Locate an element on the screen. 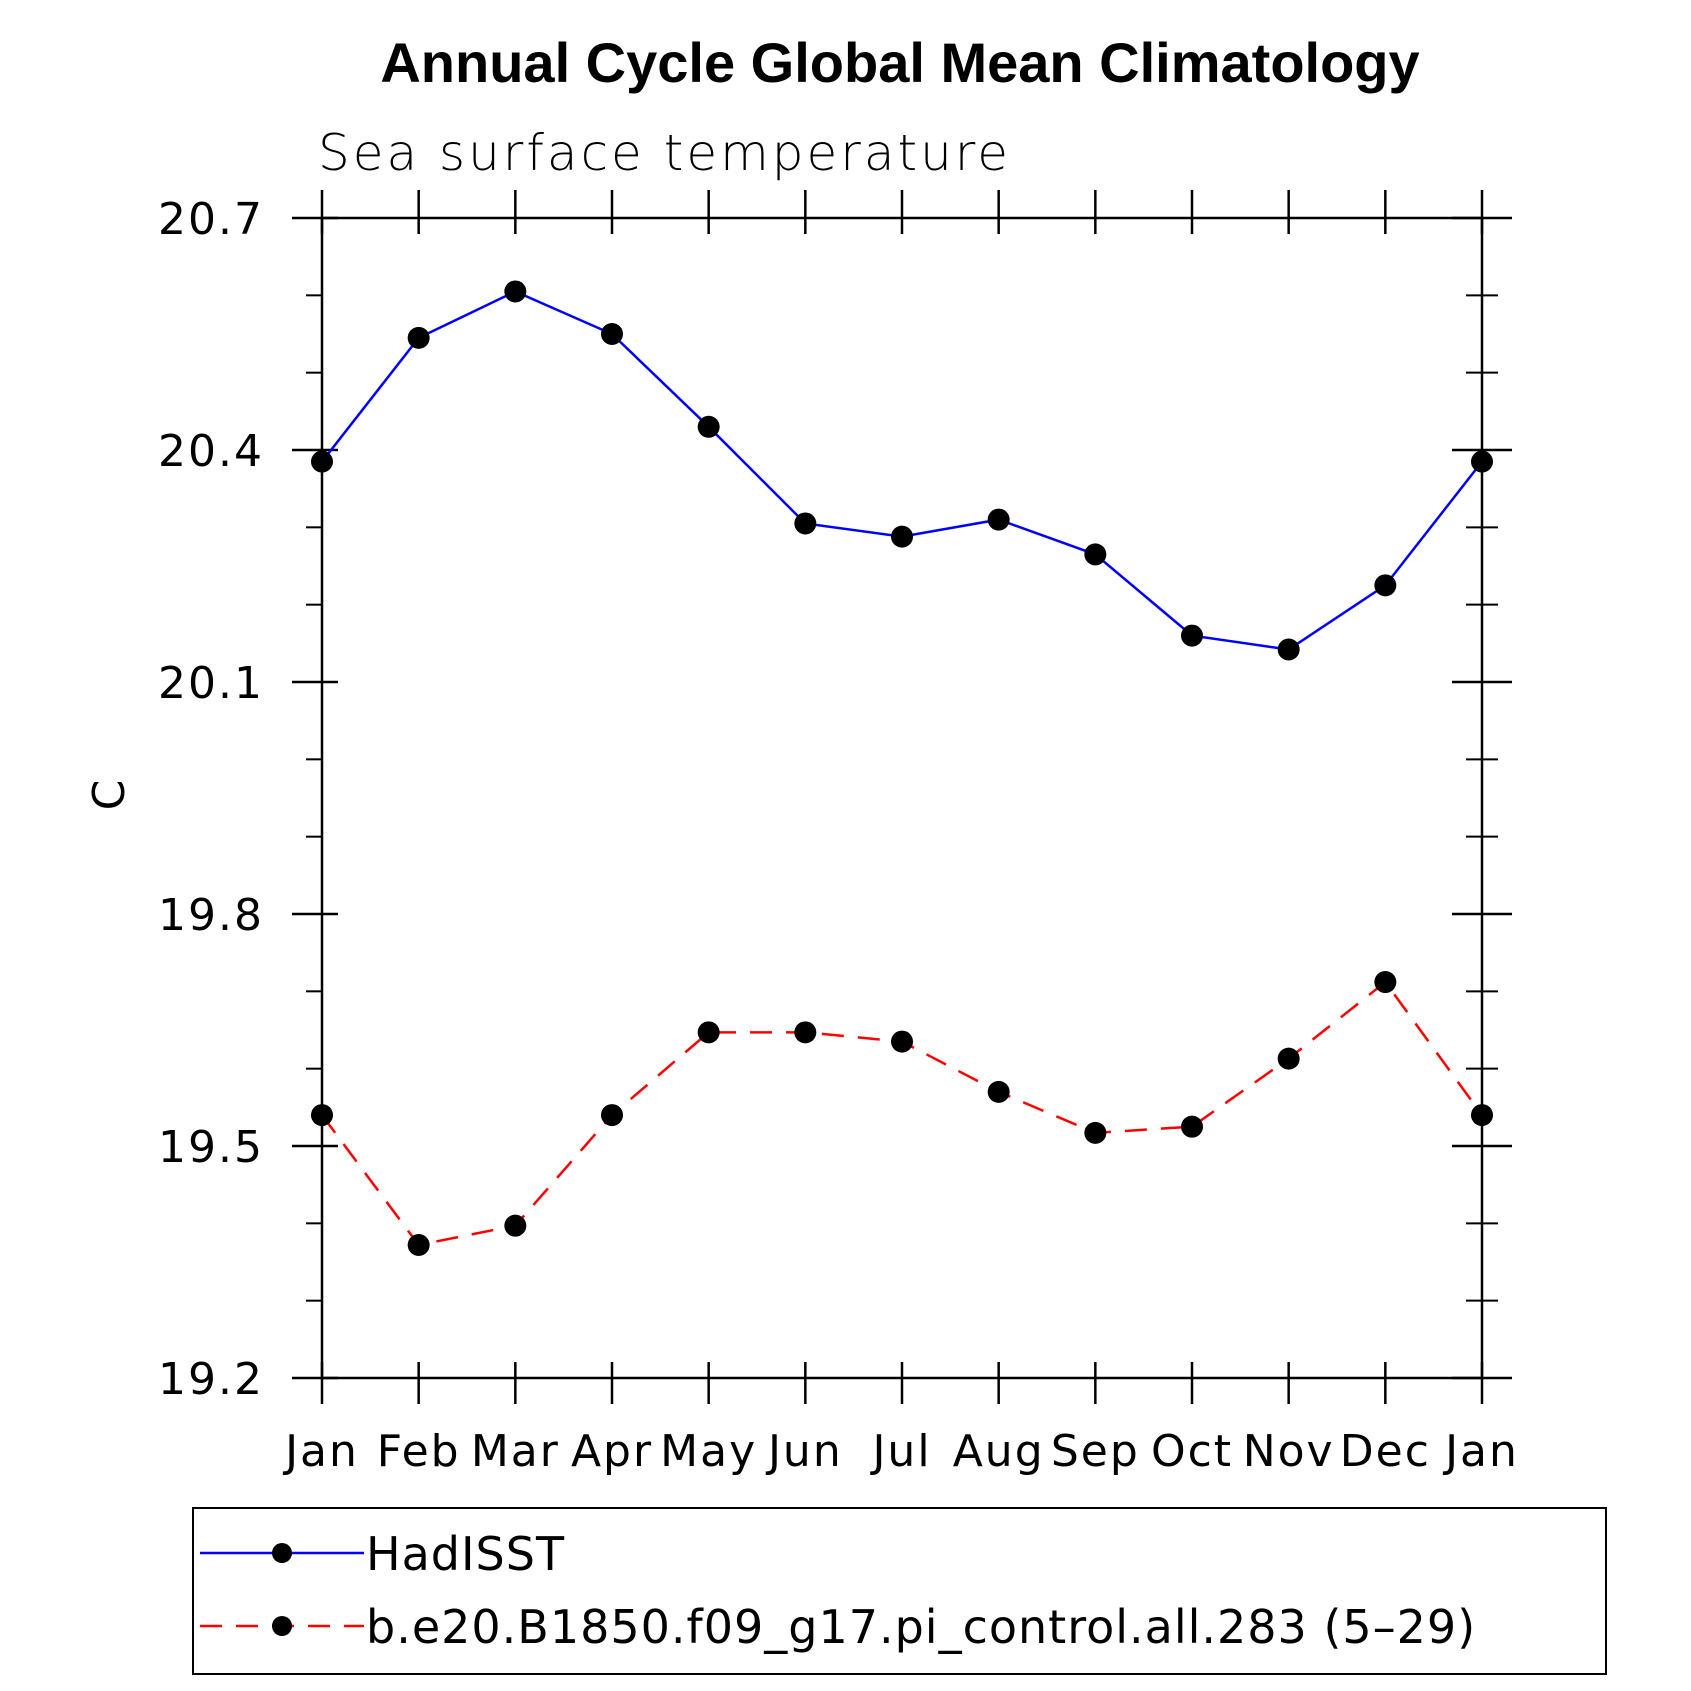 The width and height of the screenshot is (1691, 1691). legend-marker-model is located at coordinates (282, 1626).